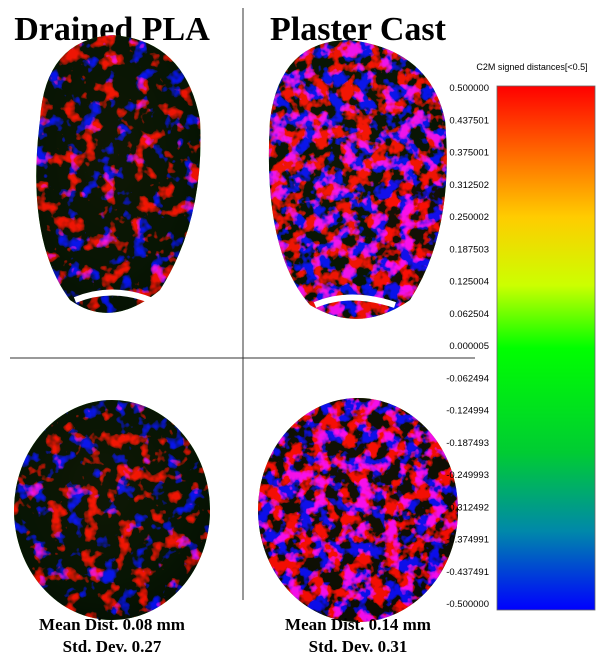 This screenshot has width=598, height=657. I want to click on colorbar-tick-label: 0.000005, so click(469, 346).